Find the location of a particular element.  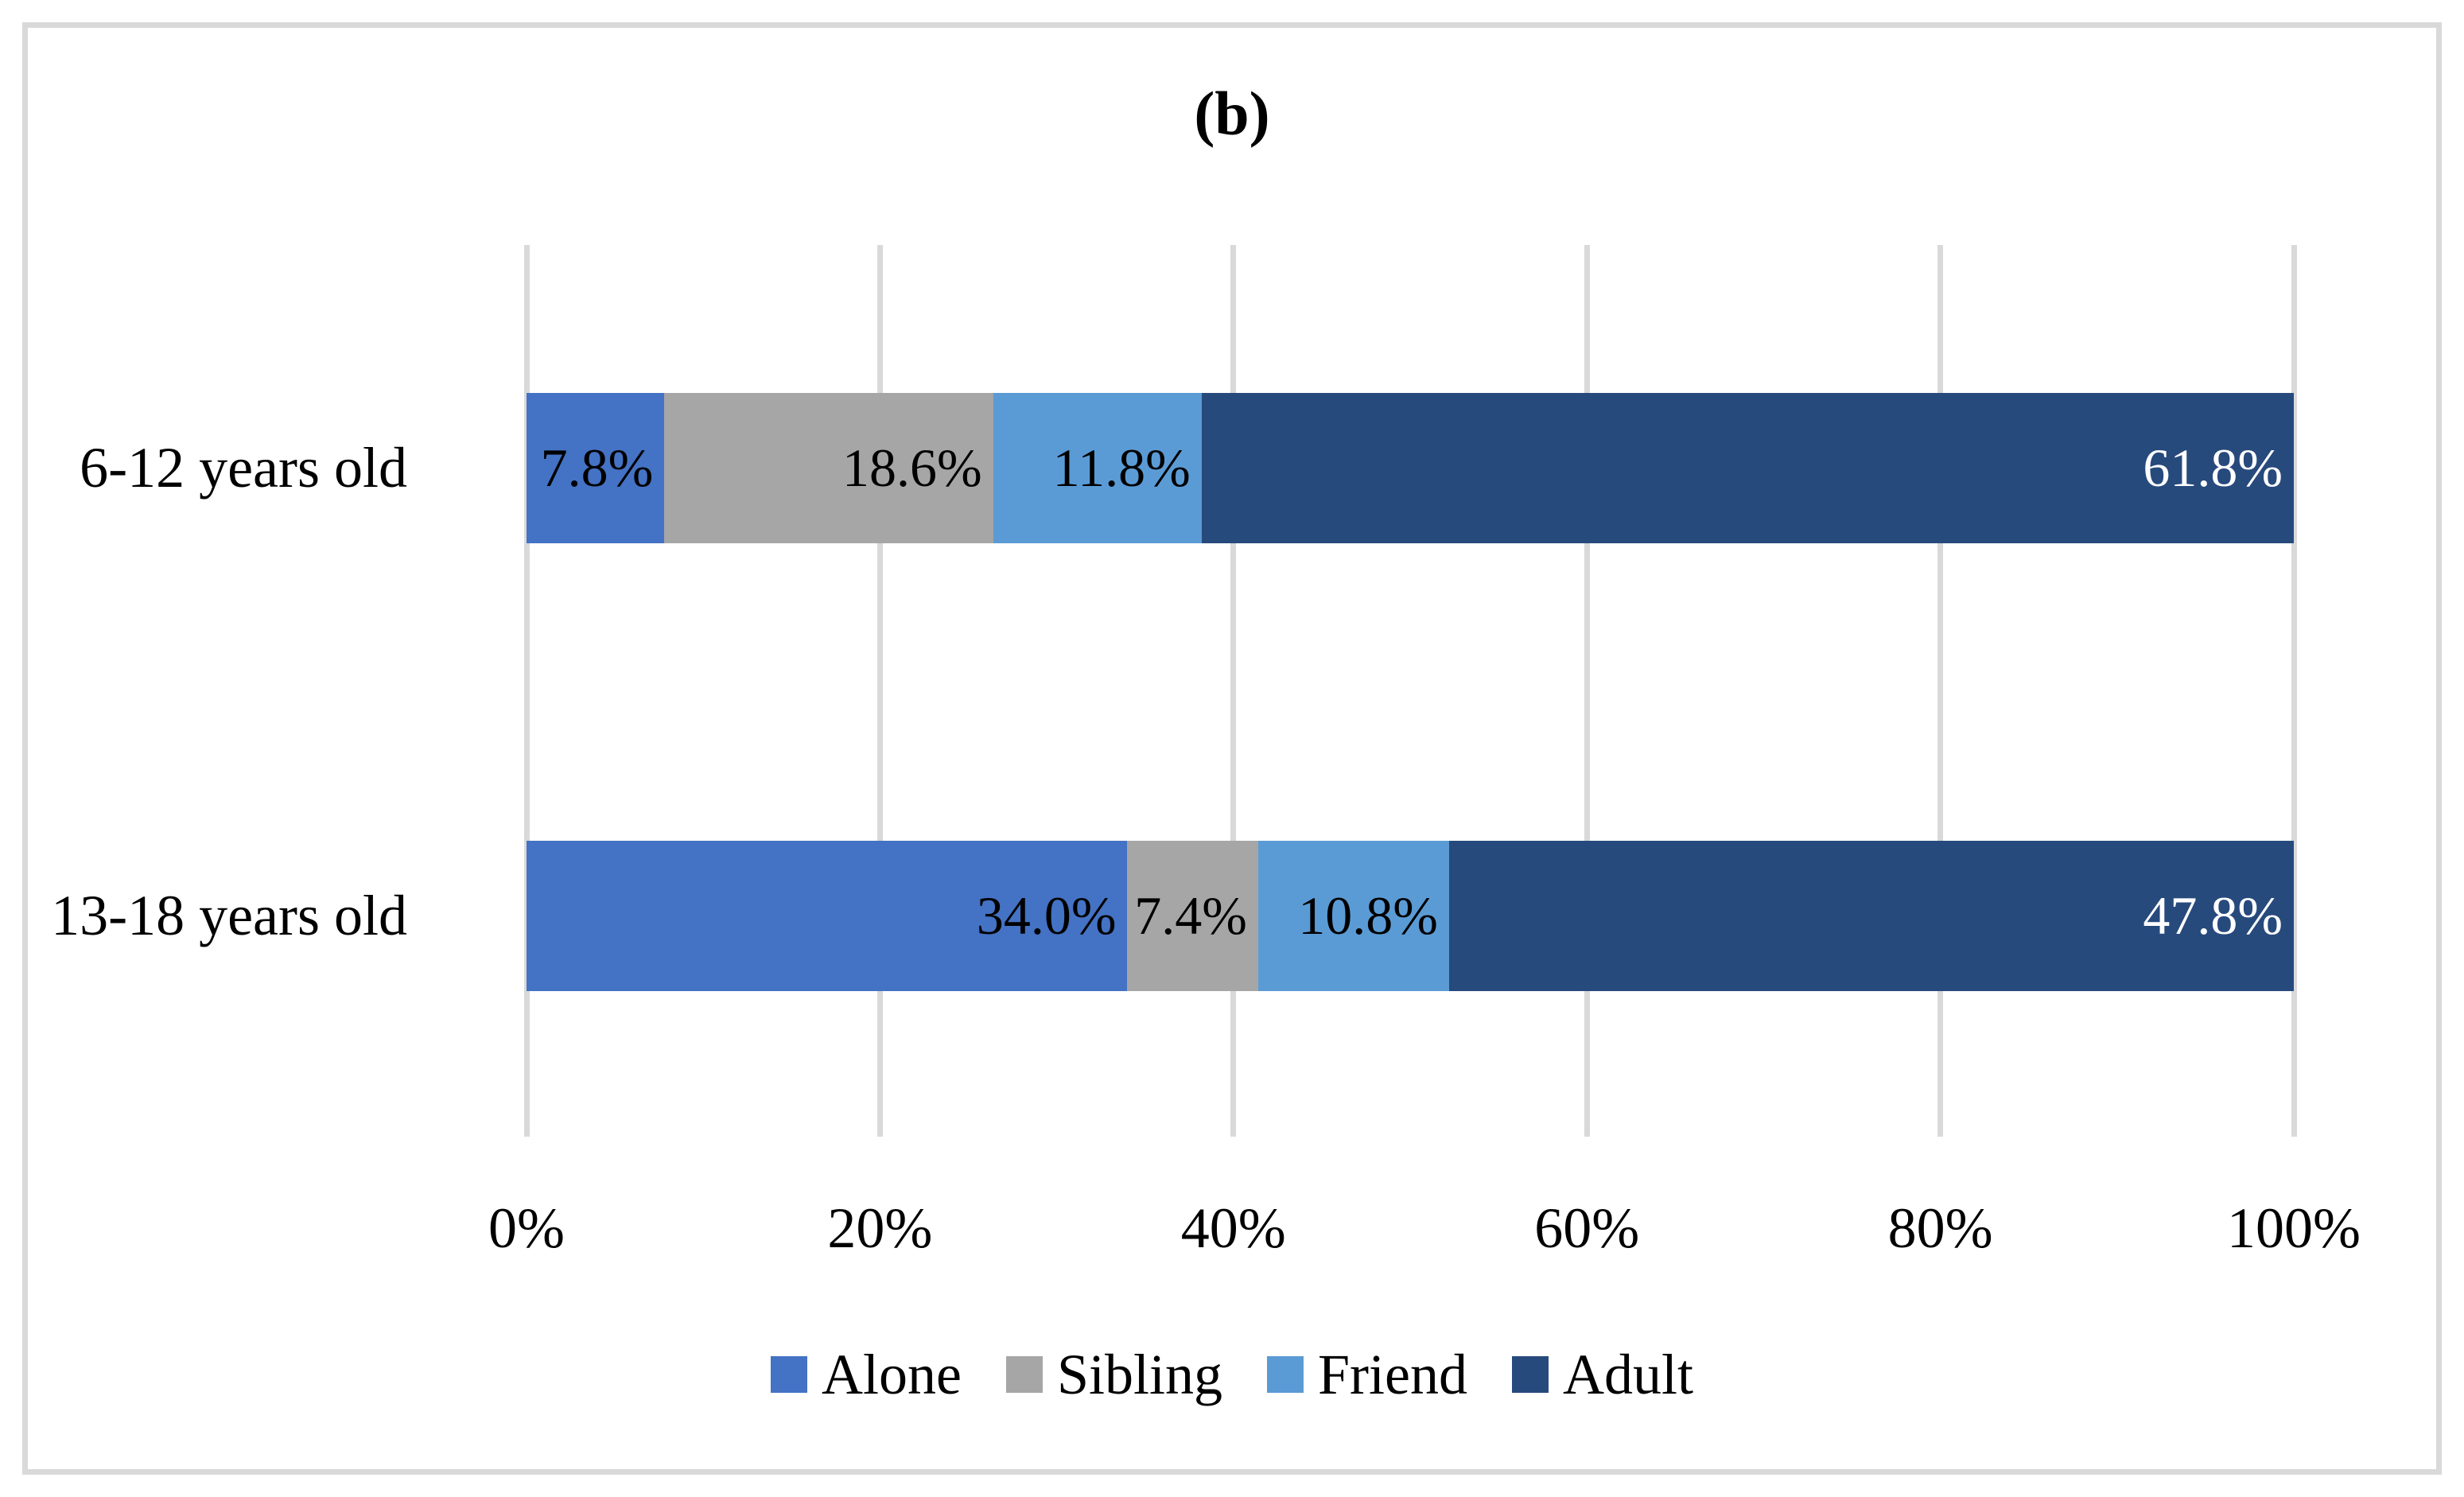

data-label-alone-1: 7.8% is located at coordinates (597, 467).